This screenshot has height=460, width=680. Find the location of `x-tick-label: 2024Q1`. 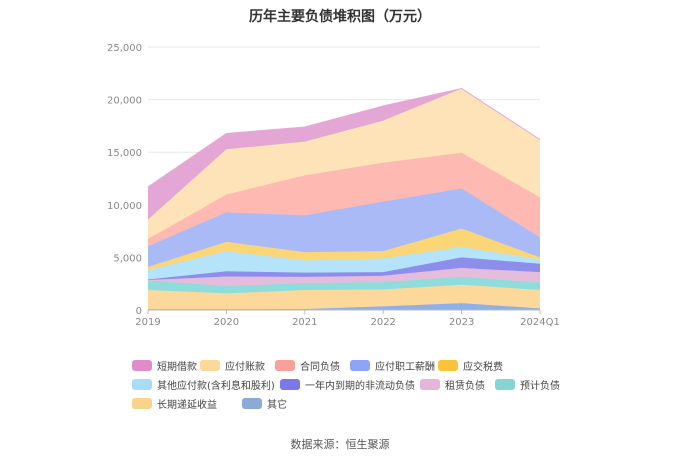

x-tick-label: 2024Q1 is located at coordinates (540, 322).